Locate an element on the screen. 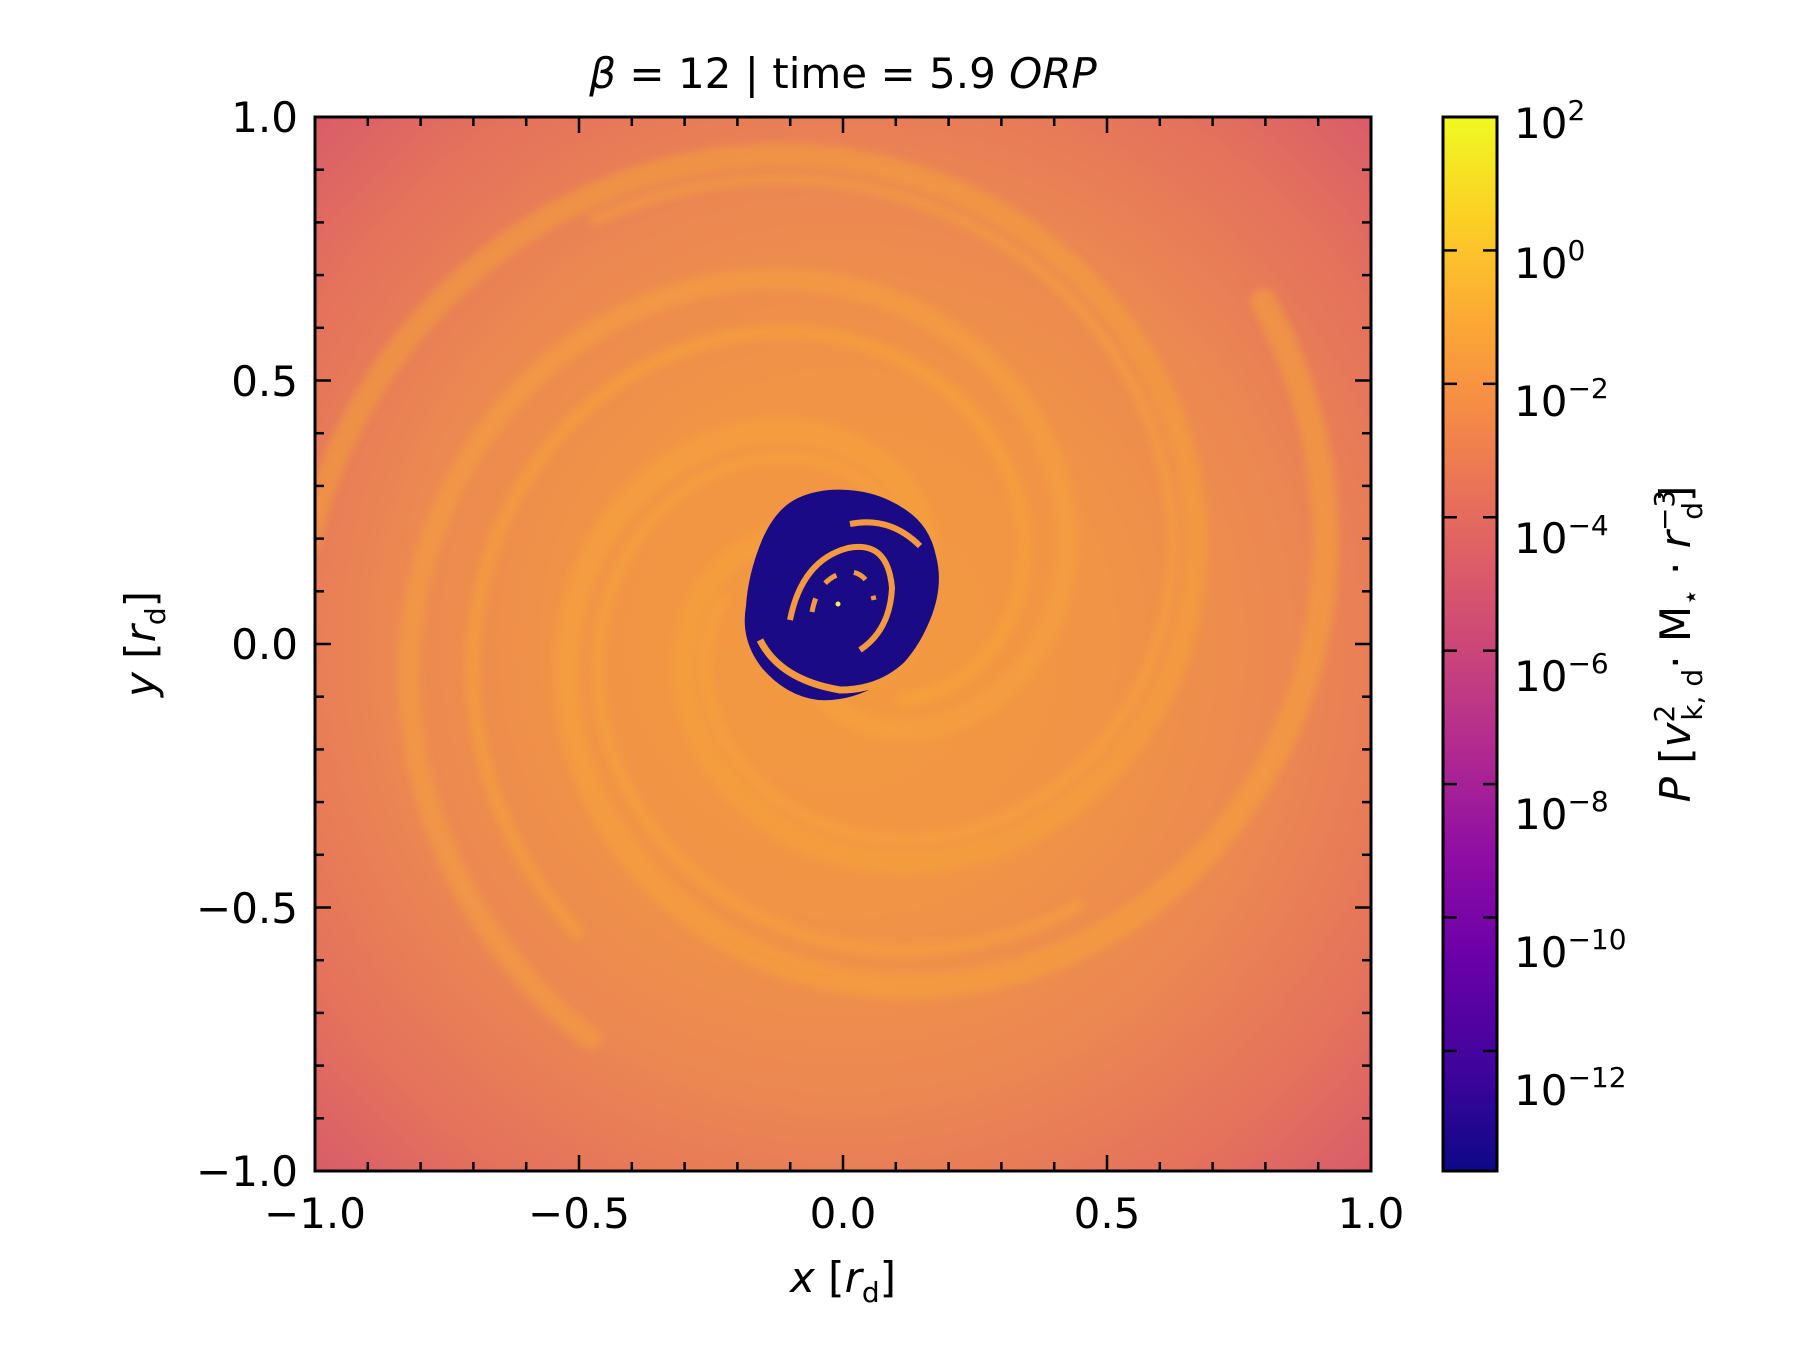 The height and width of the screenshot is (1350, 1800). colorbar-label: P [v2k, d· M⋆ · r−3d] is located at coordinates (1678, 644).